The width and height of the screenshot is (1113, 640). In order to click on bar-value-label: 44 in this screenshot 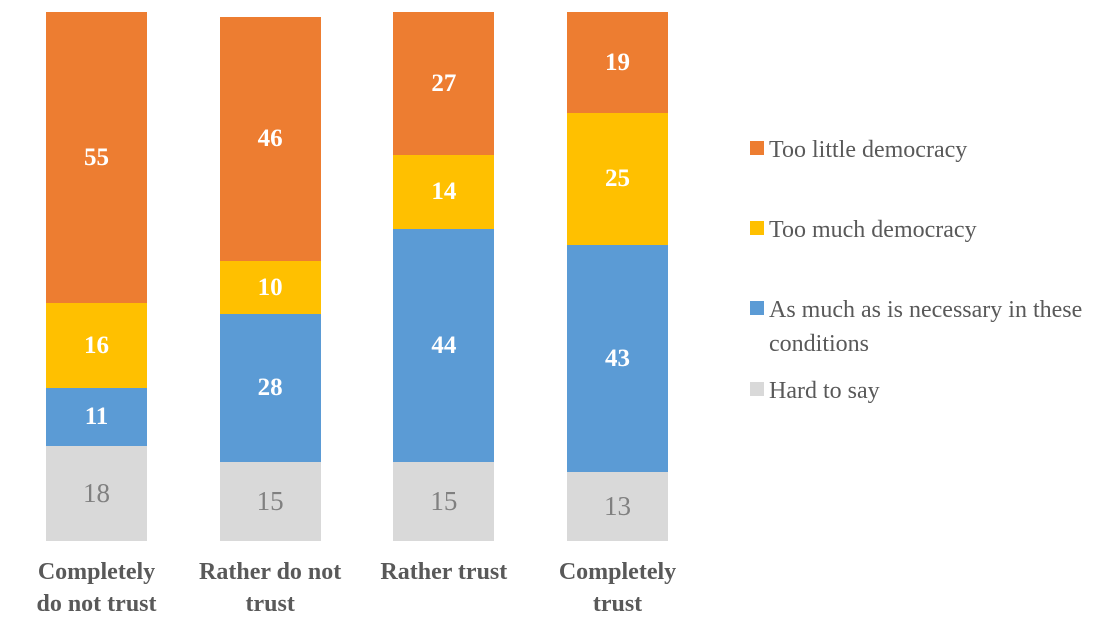, I will do `click(444, 345)`.